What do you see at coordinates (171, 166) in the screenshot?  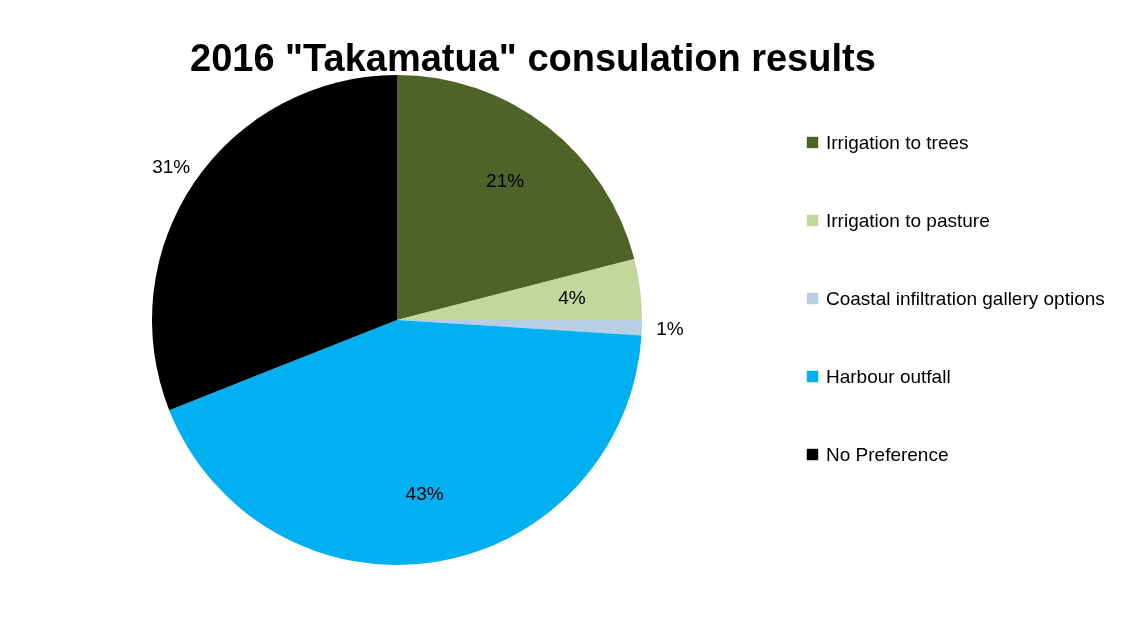 I see `data-label: 31%` at bounding box center [171, 166].